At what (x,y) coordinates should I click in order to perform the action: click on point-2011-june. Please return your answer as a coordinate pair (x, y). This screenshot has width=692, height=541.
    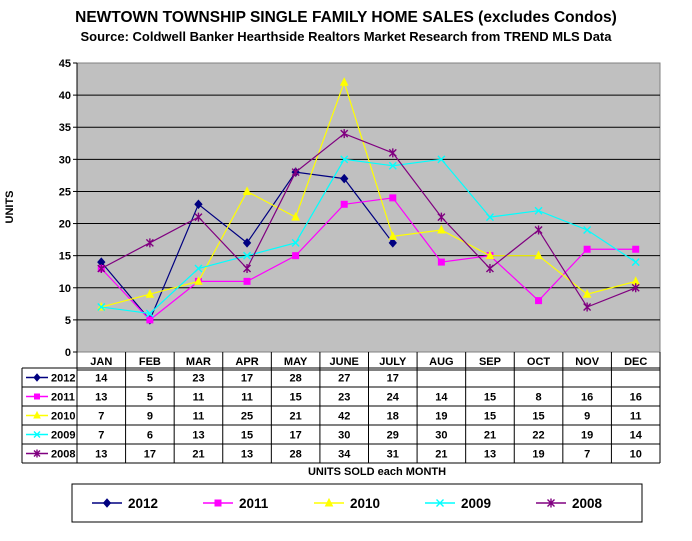
    Looking at the image, I should click on (344, 204).